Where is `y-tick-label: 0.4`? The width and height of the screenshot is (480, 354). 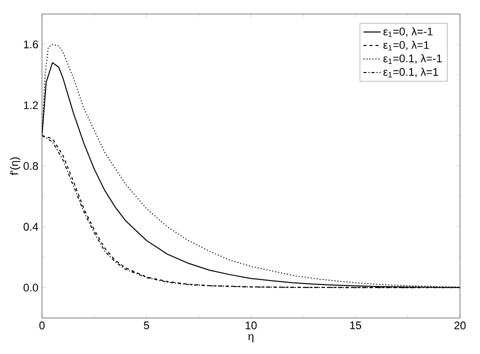 y-tick-label: 0.4 is located at coordinates (31, 226).